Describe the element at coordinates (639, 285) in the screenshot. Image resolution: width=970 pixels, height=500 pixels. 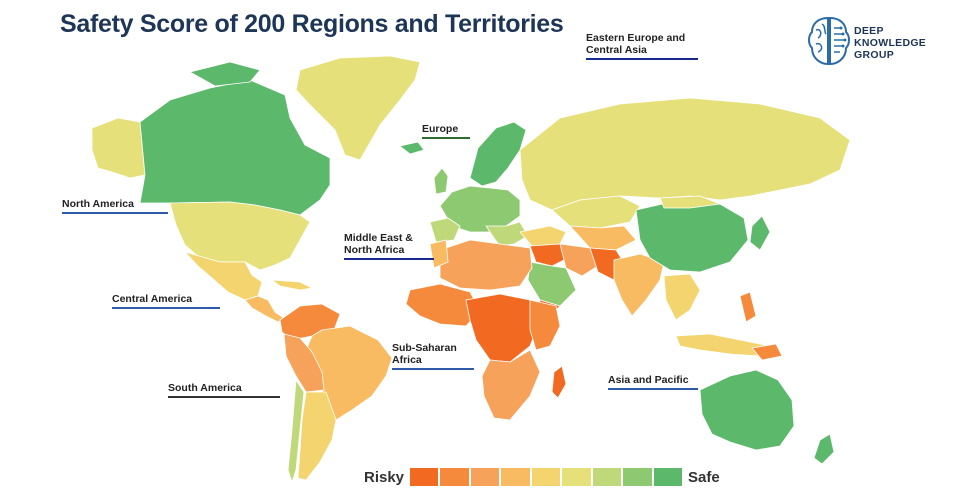
I see `india` at that location.